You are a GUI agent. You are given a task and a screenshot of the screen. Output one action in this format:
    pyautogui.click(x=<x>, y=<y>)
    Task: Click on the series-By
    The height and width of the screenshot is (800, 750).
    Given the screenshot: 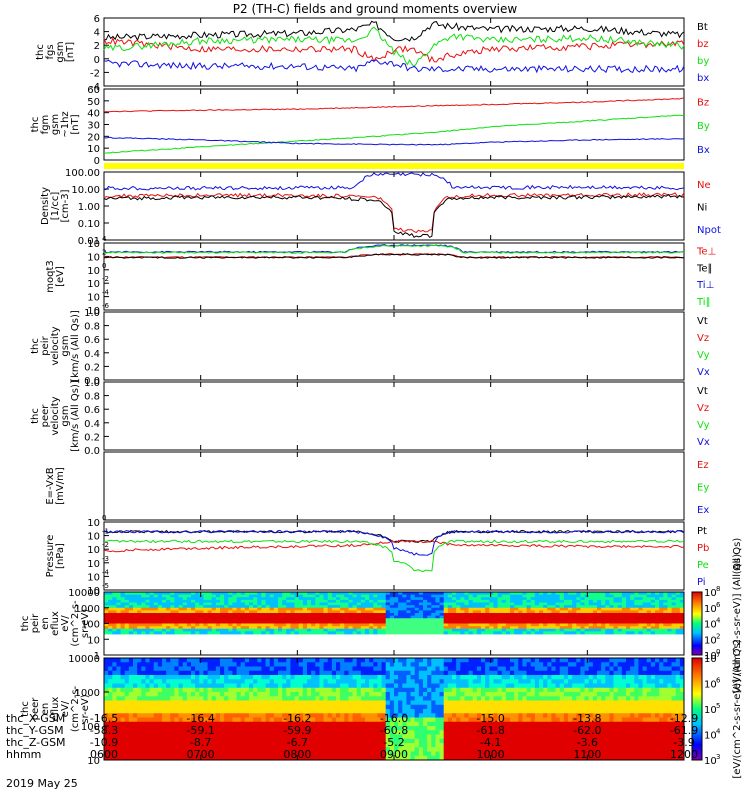 What is the action you would take?
    pyautogui.click(x=394, y=134)
    